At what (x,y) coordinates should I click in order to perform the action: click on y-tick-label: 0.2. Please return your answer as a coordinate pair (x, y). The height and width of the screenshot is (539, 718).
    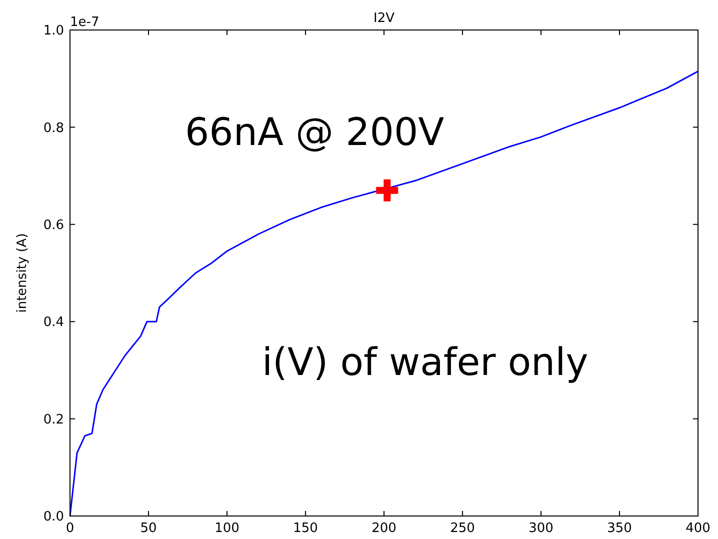
    Looking at the image, I should click on (53, 420).